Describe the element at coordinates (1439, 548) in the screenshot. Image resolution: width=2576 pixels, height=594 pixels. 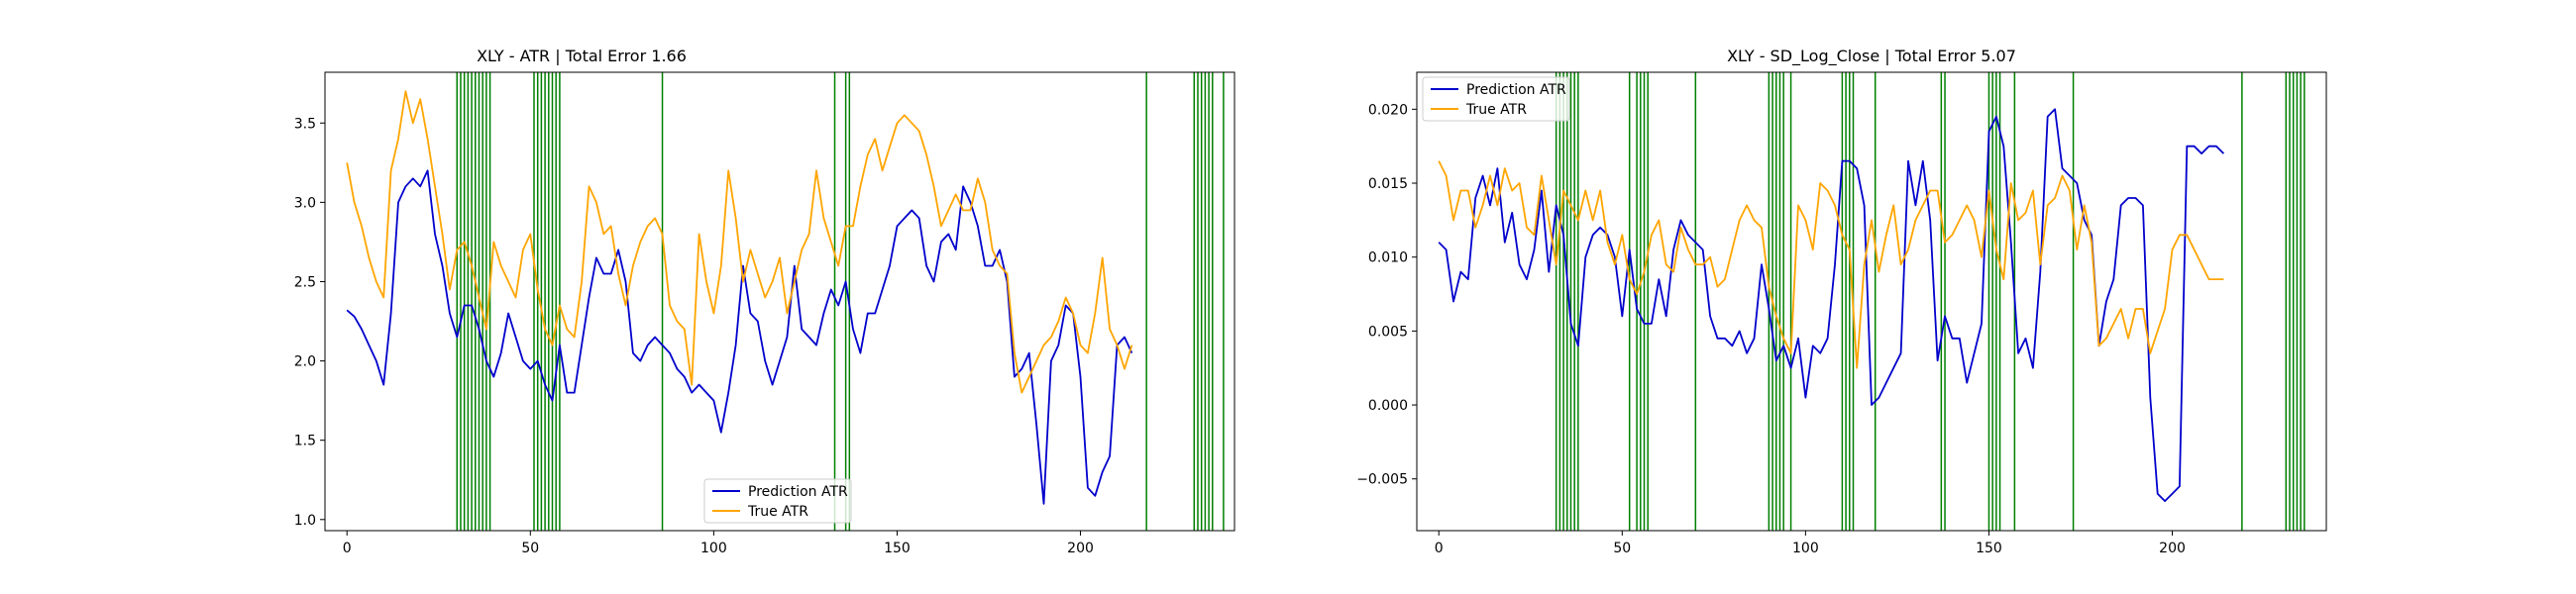
I see `sd-x-tick-label-0: 0` at that location.